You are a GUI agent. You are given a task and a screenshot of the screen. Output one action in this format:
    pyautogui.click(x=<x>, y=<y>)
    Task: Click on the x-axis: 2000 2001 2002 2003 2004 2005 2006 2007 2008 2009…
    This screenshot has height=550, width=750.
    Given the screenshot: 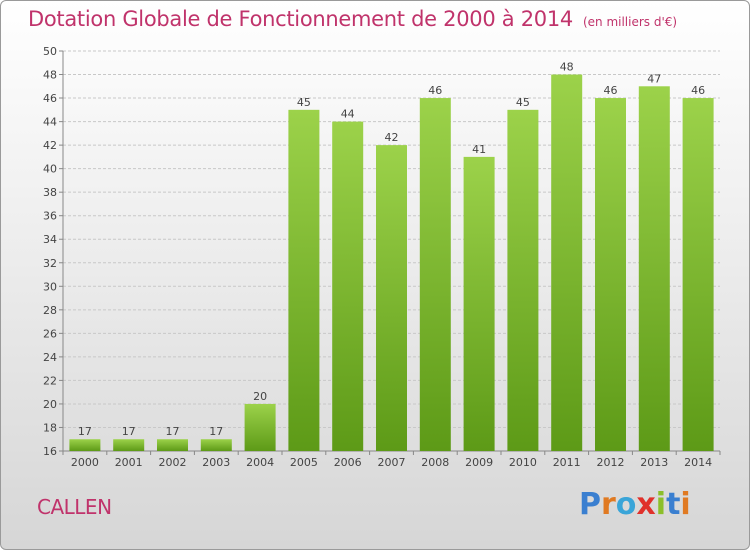 What is the action you would take?
    pyautogui.click(x=391, y=459)
    